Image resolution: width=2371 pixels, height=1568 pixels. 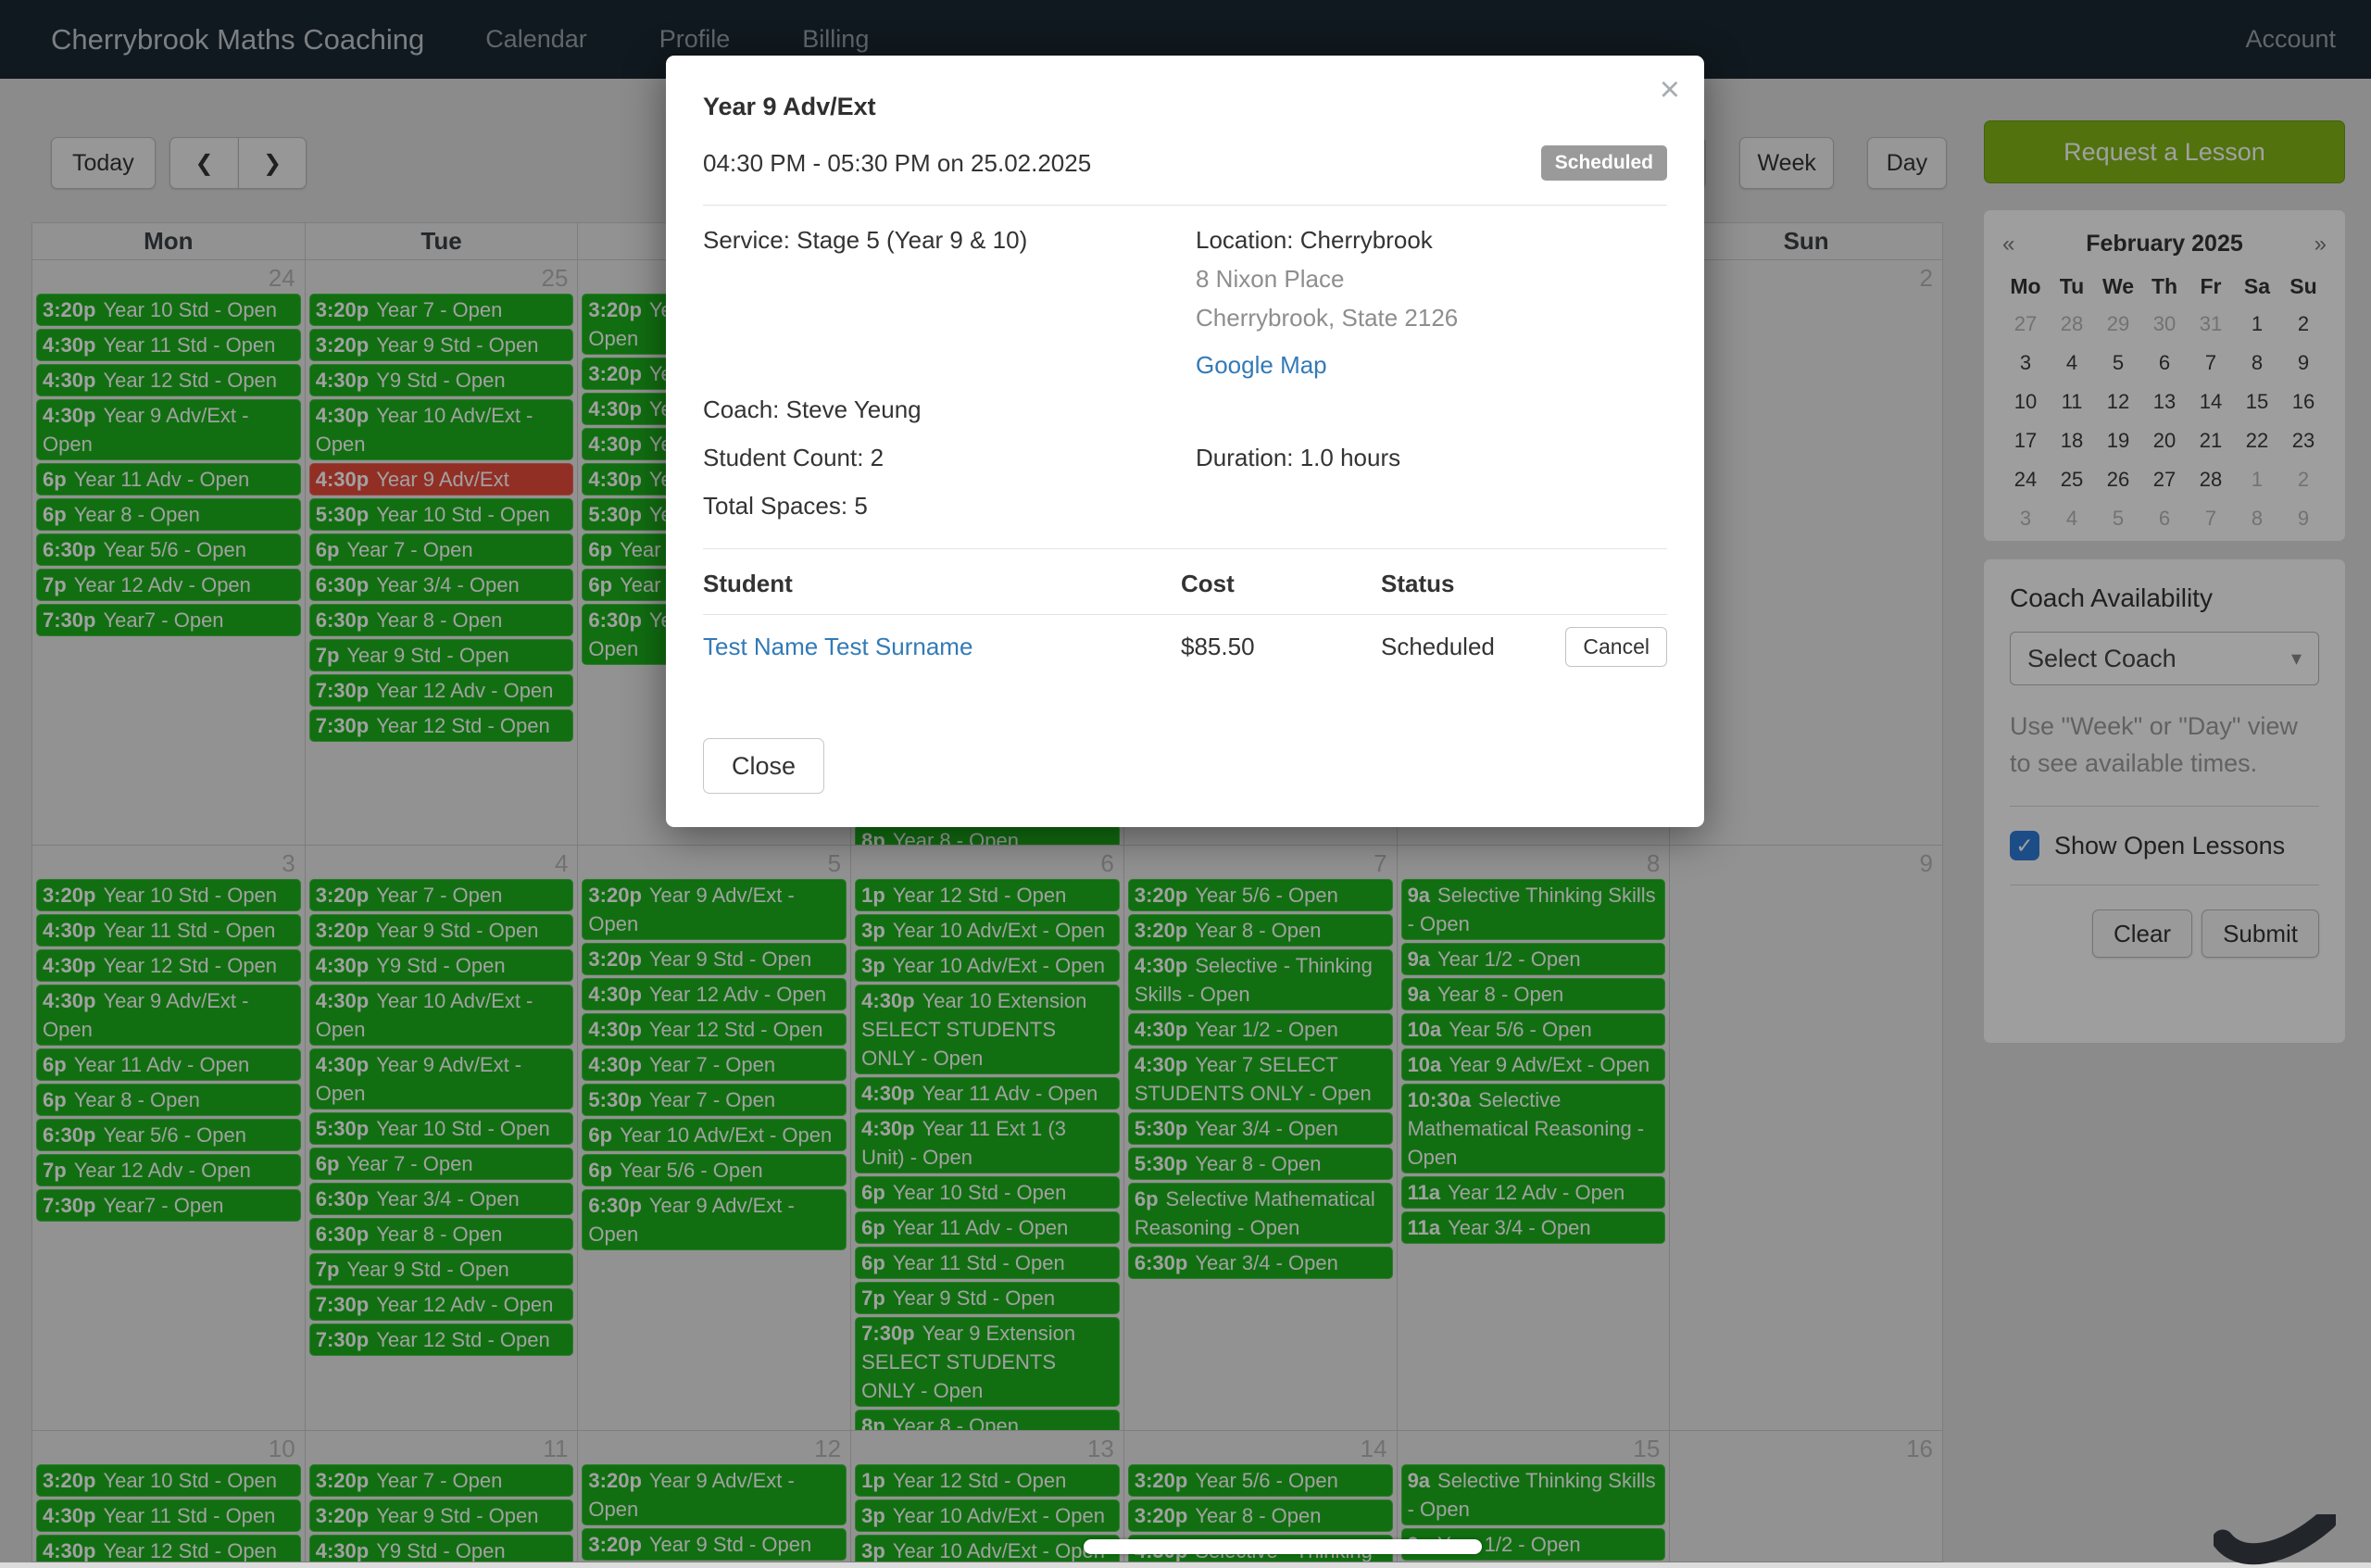 I want to click on mini-calendar-day: 23, so click(x=2303, y=440).